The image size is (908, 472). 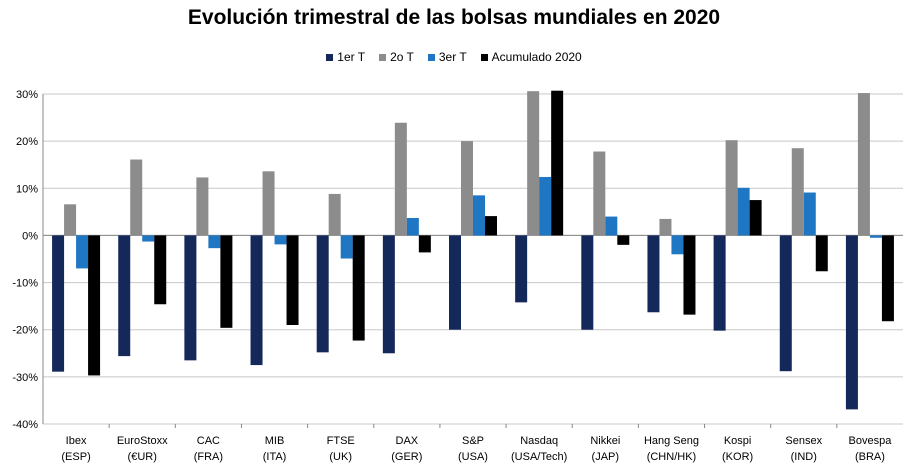 I want to click on legend-label: 2o T, so click(x=402, y=57).